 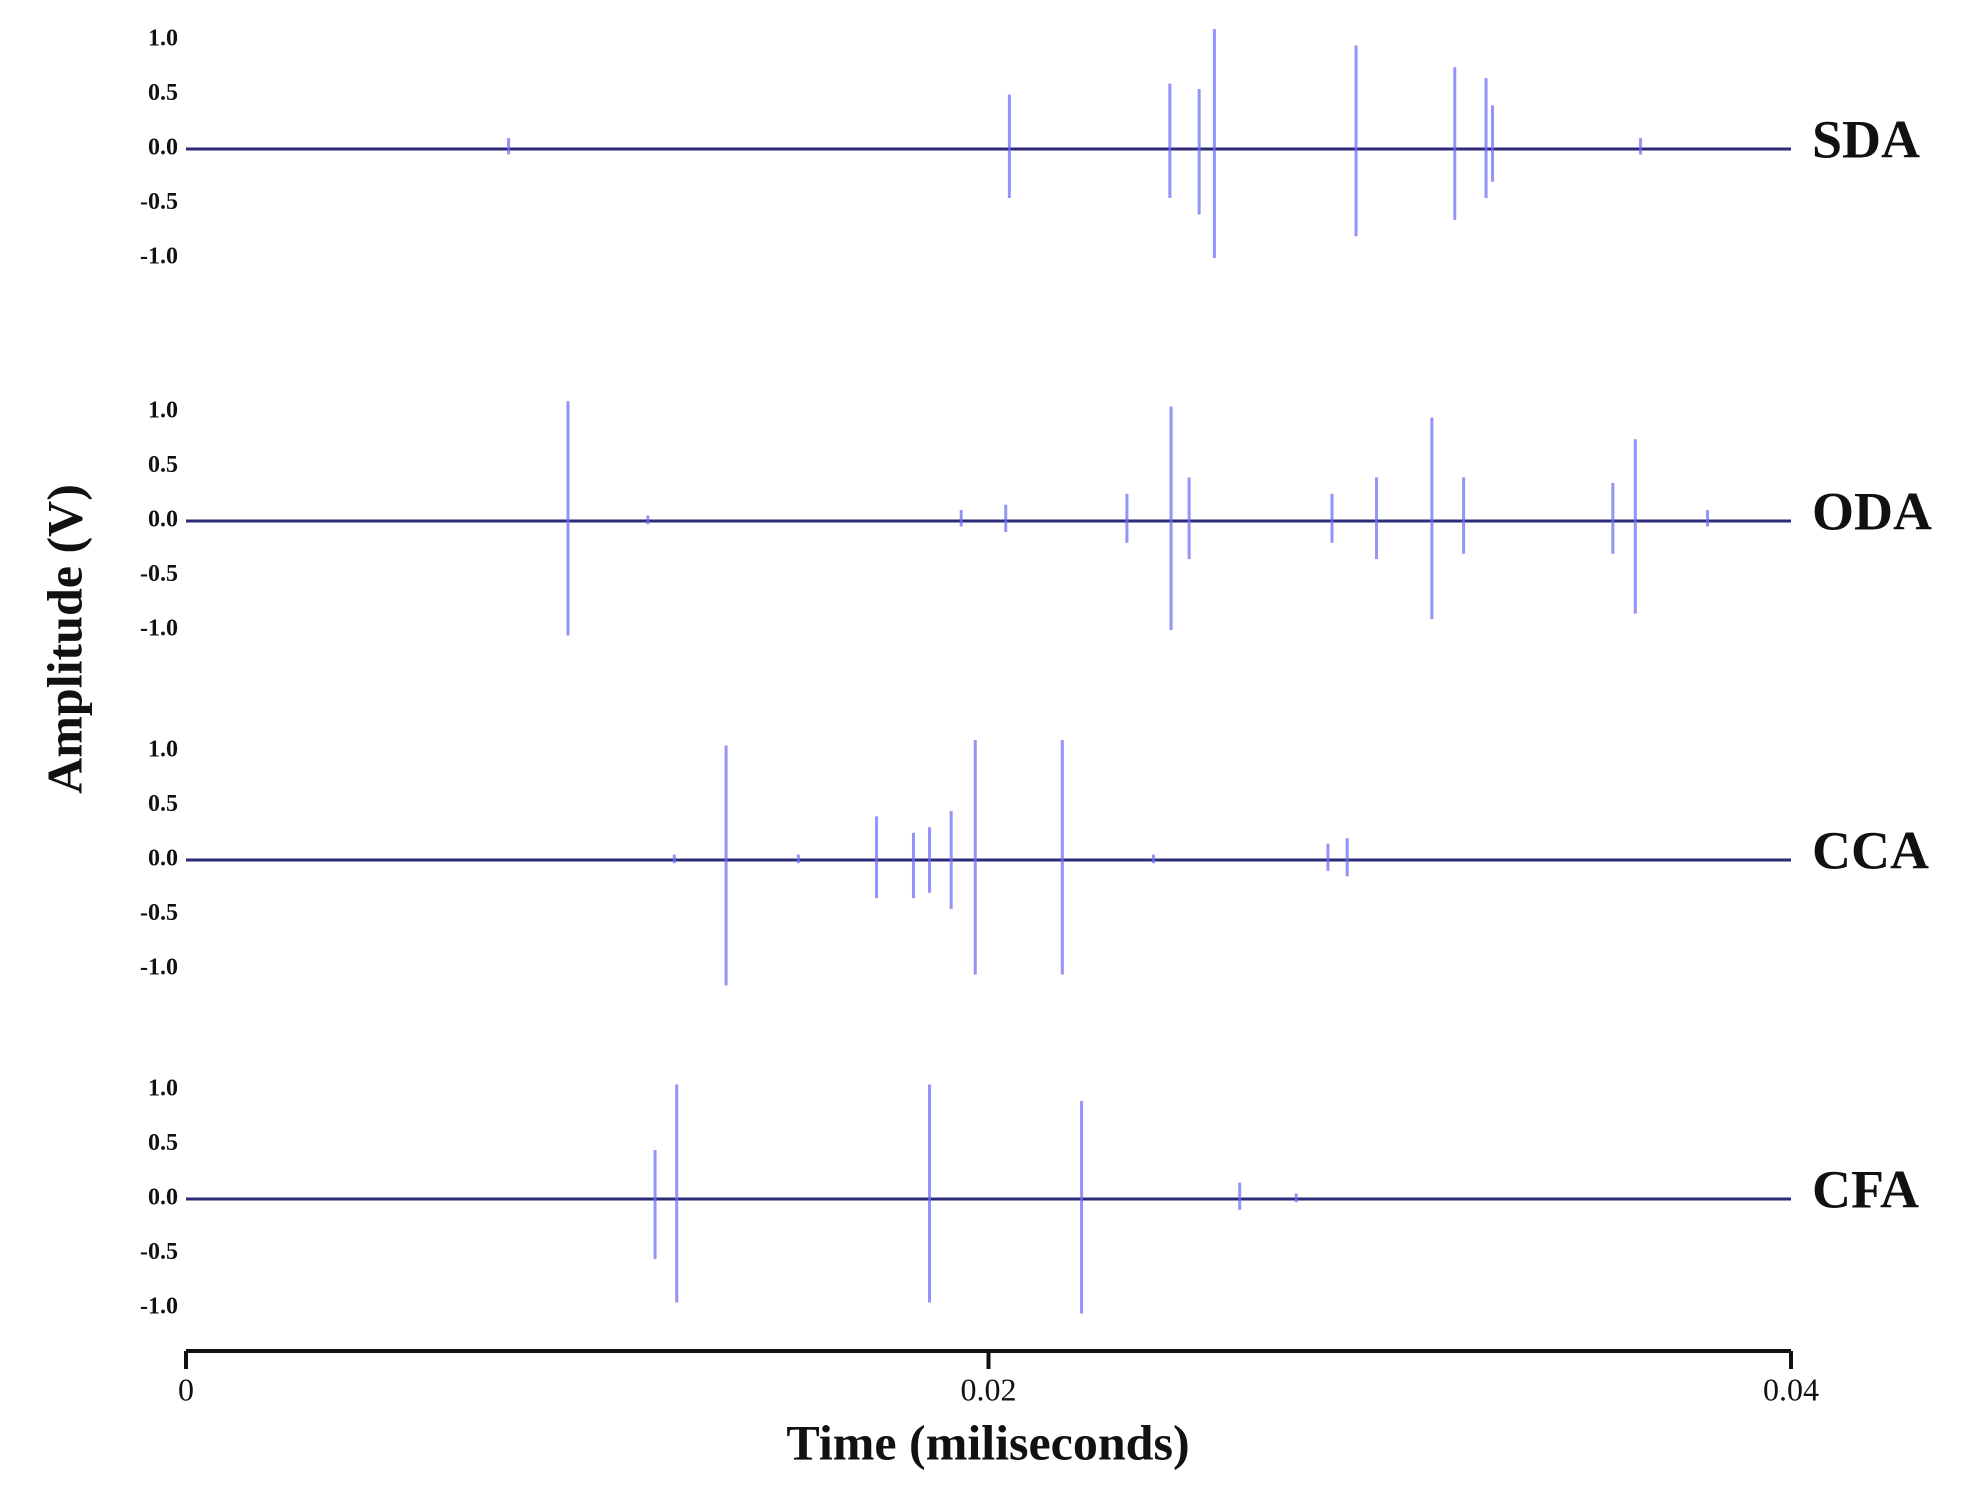 What do you see at coordinates (1872, 511) in the screenshot?
I see `panel-label: ODA` at bounding box center [1872, 511].